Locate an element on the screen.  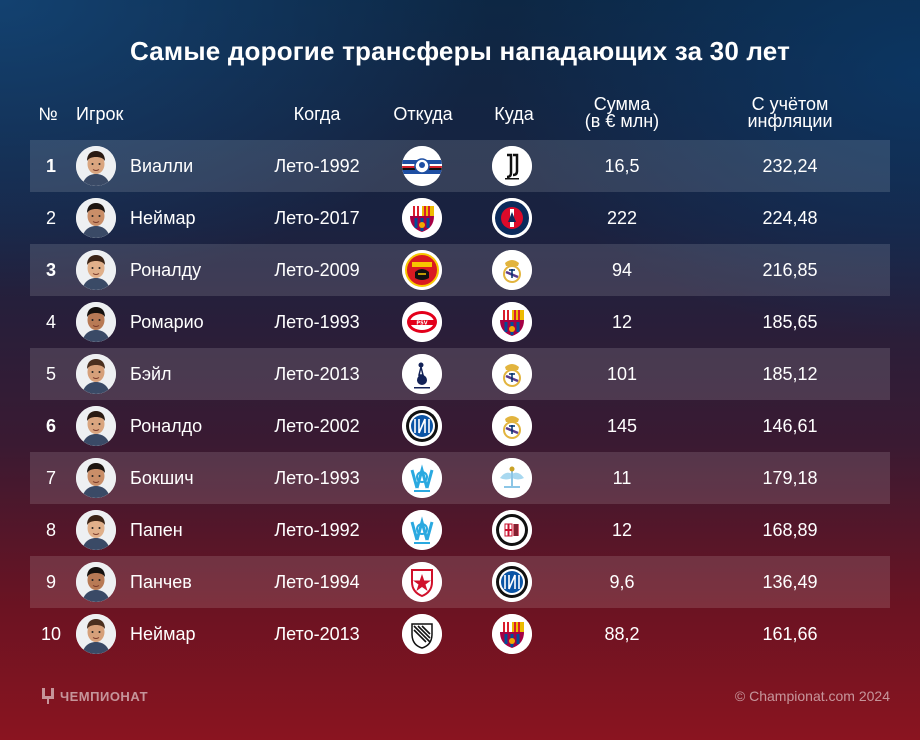
santos-logo is located at coordinates (422, 634).